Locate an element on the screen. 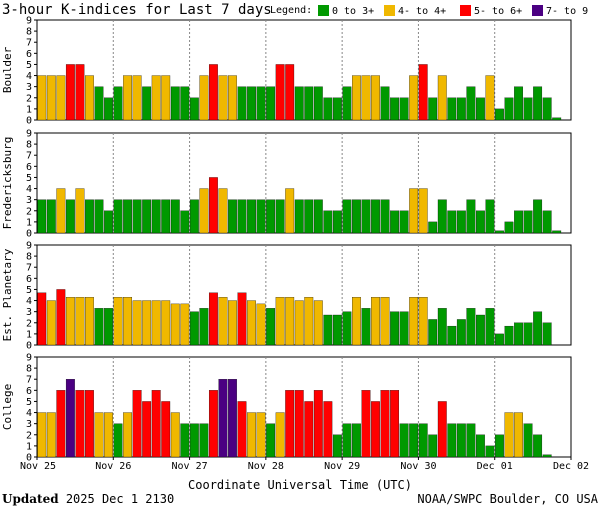 Image resolution: width=600 pixels, height=510 pixels. x-tick-label: Dec 02 is located at coordinates (571, 465).